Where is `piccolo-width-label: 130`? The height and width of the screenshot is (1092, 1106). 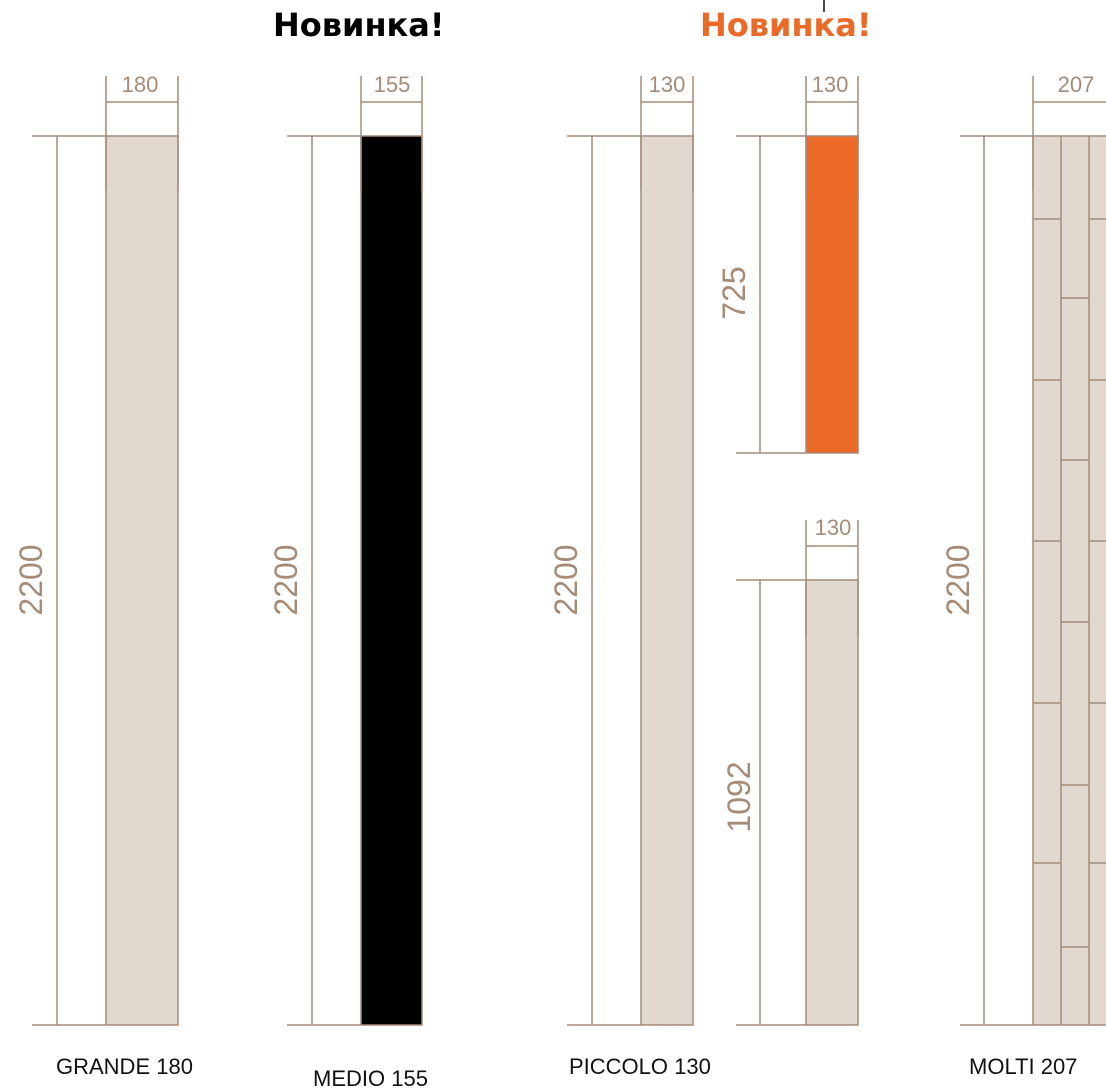
piccolo-width-label: 130 is located at coordinates (667, 84).